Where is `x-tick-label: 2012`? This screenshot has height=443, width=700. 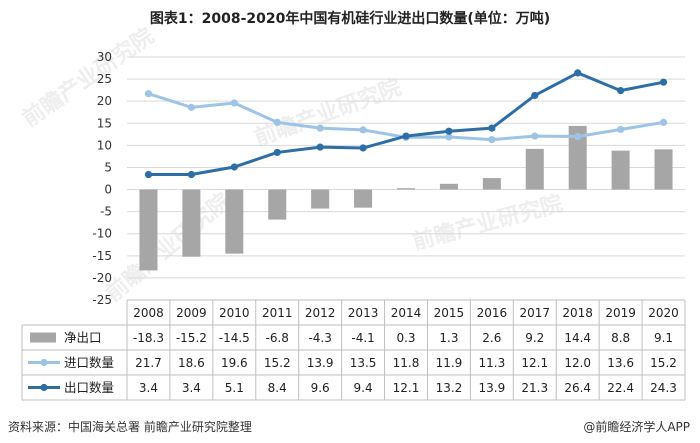
x-tick-label: 2012 is located at coordinates (320, 313).